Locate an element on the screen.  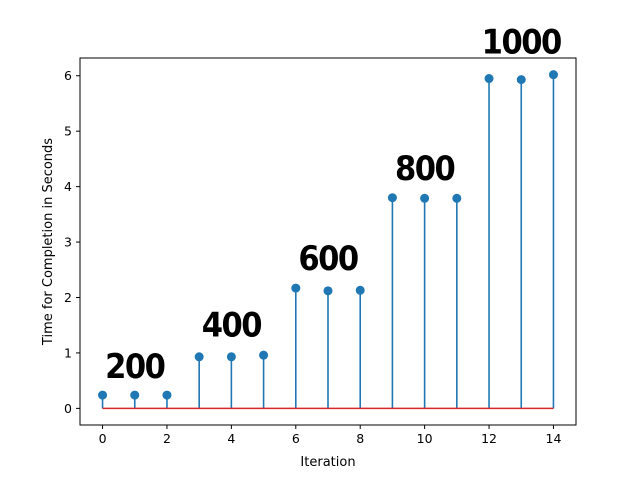
x-tick-label: 4 is located at coordinates (231, 438).